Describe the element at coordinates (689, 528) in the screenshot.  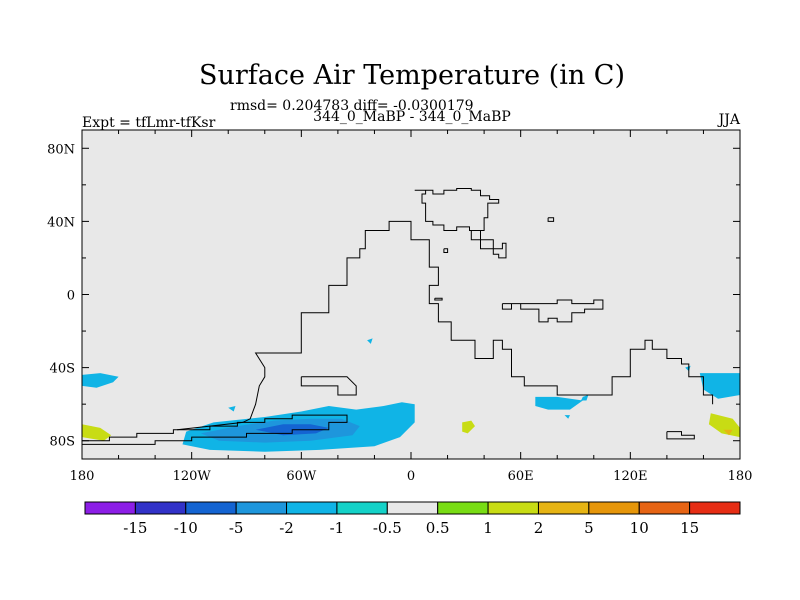
I see `colorbar-label: 15` at that location.